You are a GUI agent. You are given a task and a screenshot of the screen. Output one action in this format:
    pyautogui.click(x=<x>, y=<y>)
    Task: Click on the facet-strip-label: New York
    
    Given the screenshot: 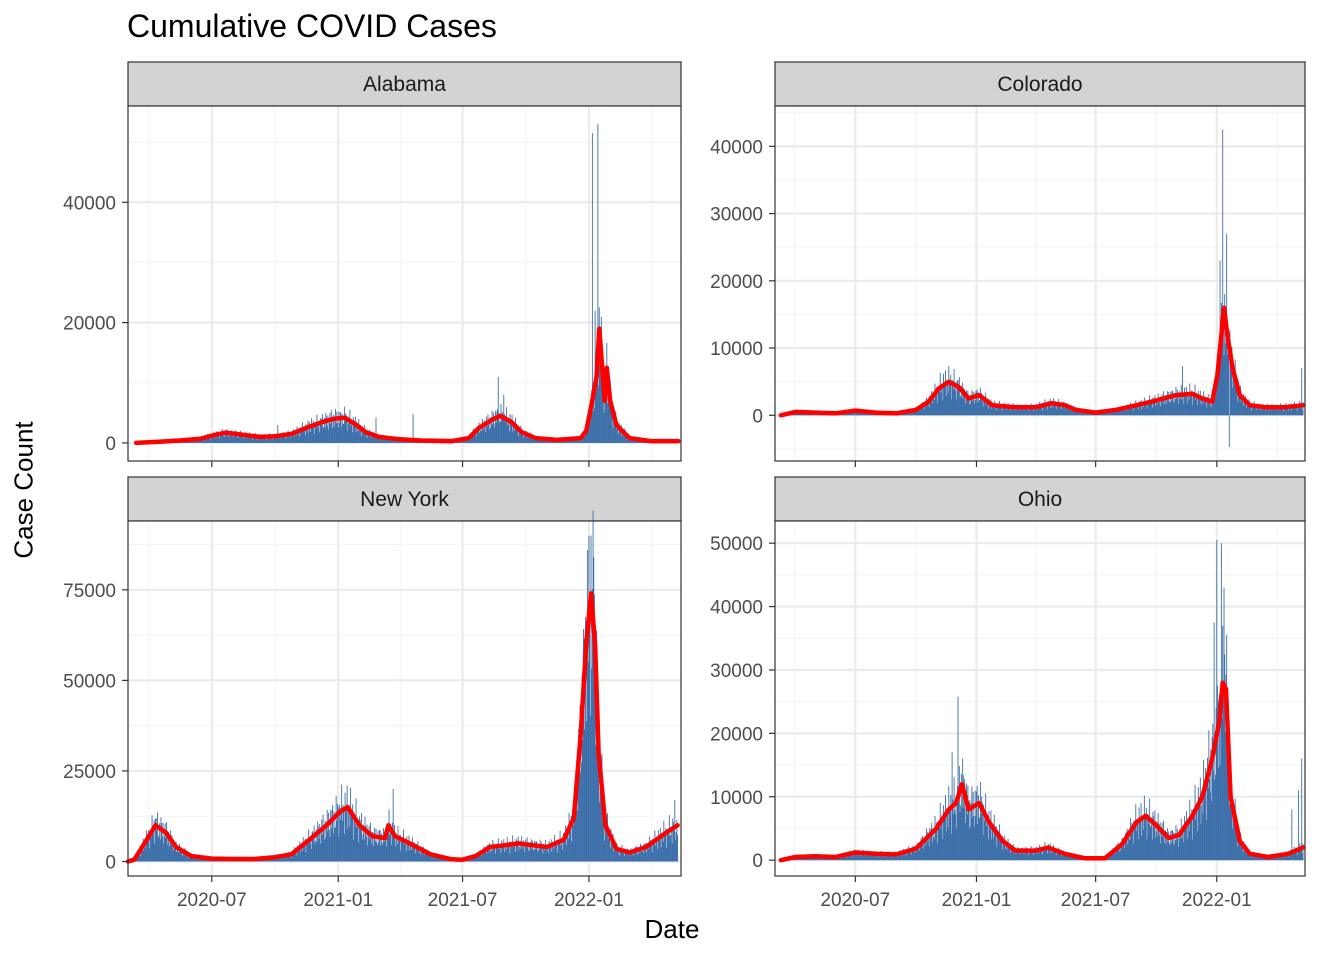 What is the action you would take?
    pyautogui.click(x=404, y=499)
    